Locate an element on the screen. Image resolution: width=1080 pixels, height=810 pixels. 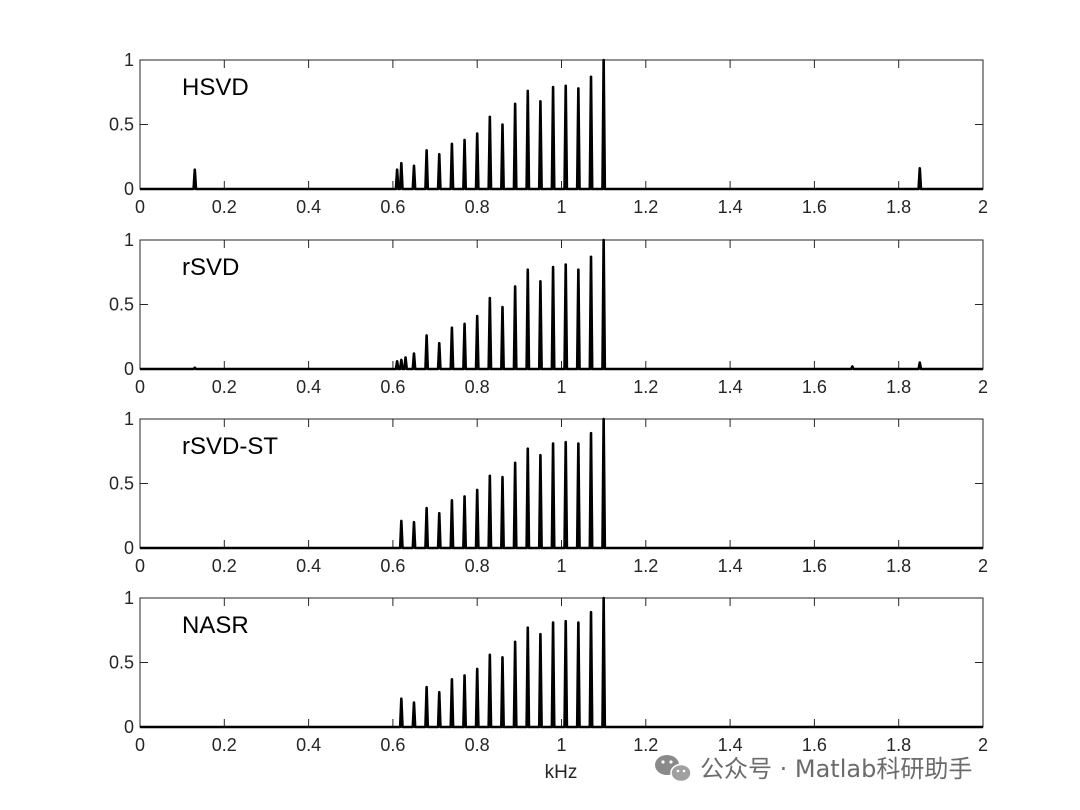
panel-title: HSVD is located at coordinates (215, 87).